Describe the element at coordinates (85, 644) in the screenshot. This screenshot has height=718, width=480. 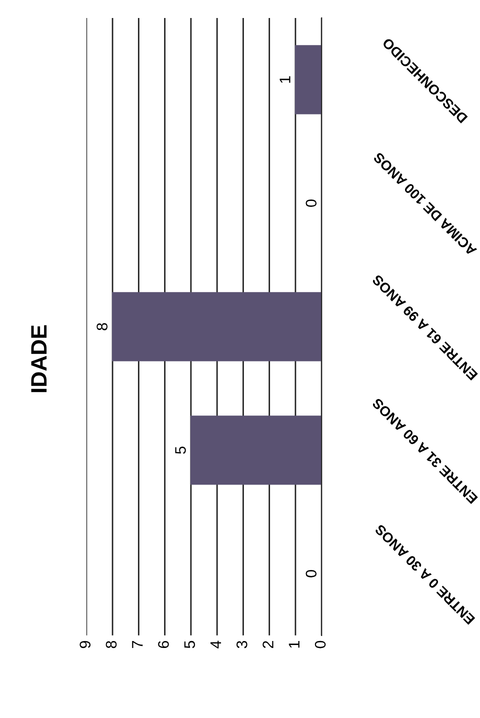
I see `x-tick-label: 9` at that location.